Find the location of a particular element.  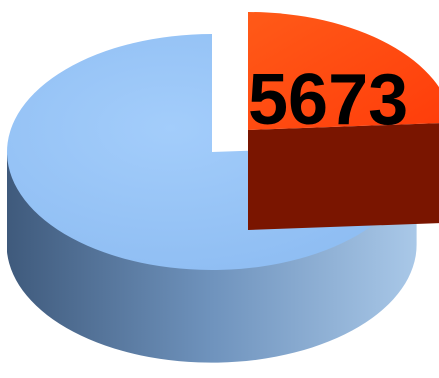

slice-label: 5673 is located at coordinates (328, 100).